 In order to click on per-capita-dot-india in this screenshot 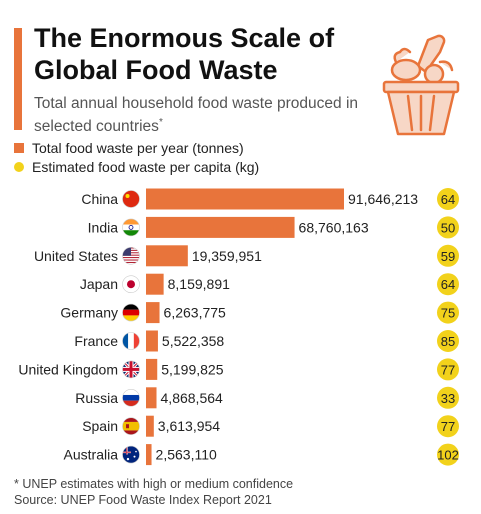, I will do `click(448, 227)`.